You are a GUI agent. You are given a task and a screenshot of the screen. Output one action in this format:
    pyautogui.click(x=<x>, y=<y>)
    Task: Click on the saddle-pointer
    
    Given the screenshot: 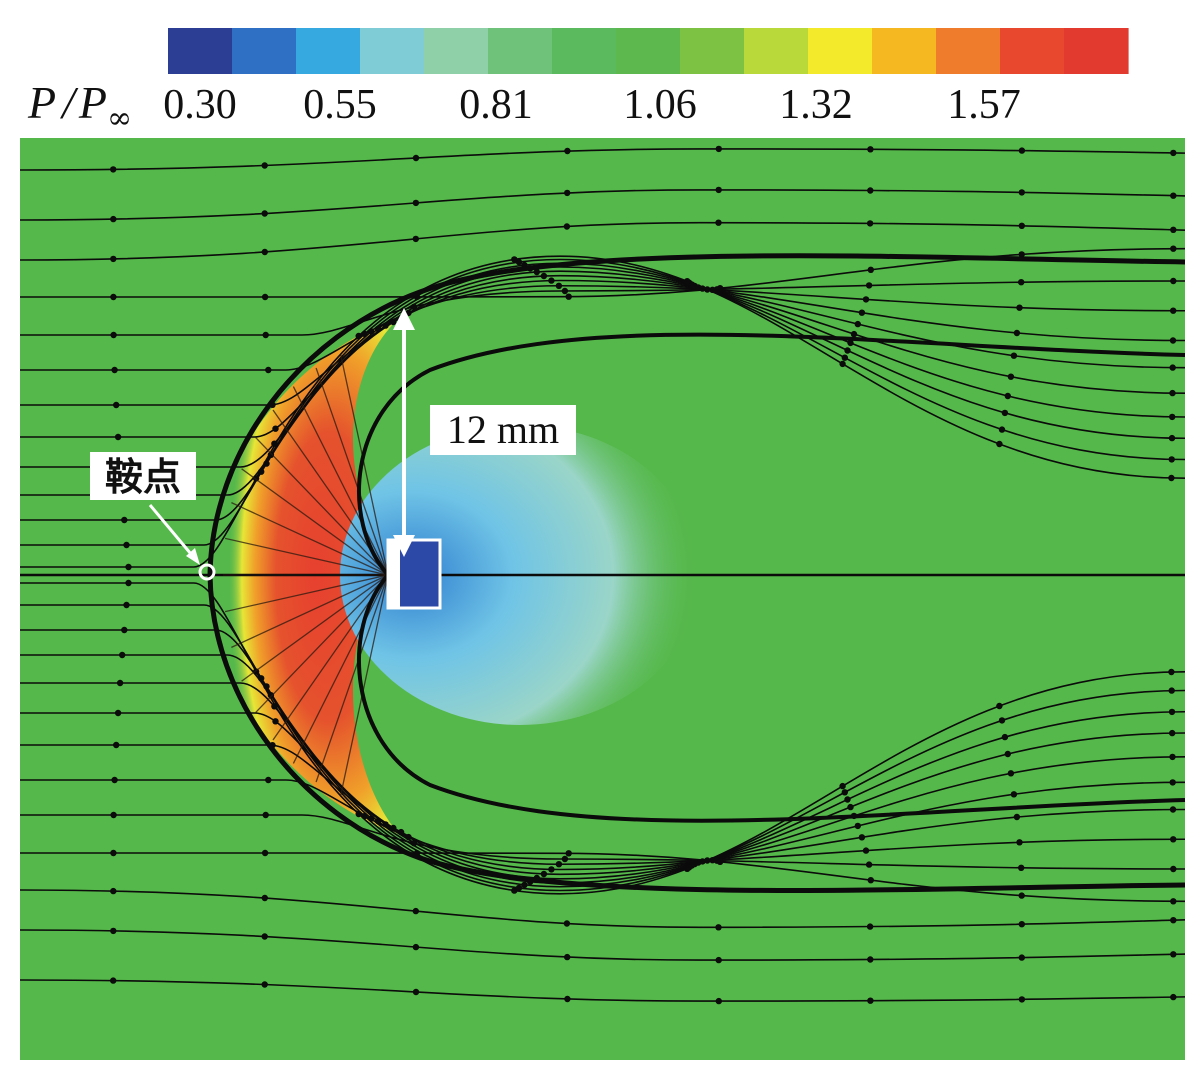 What is the action you would take?
    pyautogui.click(x=173, y=532)
    